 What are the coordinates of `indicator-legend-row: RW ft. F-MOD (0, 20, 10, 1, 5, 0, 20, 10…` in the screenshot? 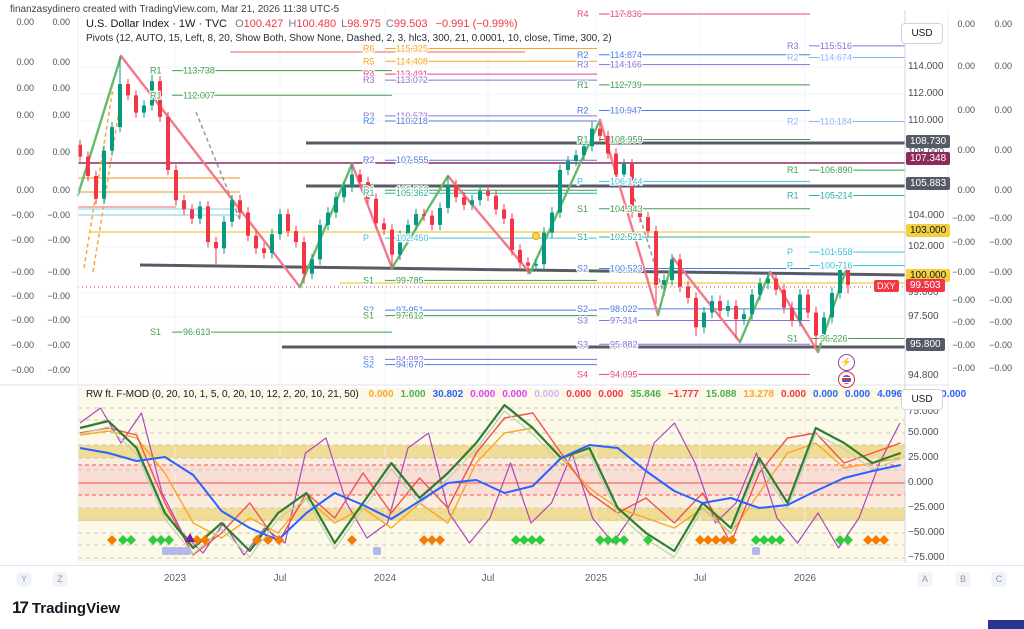 It's located at (526, 394).